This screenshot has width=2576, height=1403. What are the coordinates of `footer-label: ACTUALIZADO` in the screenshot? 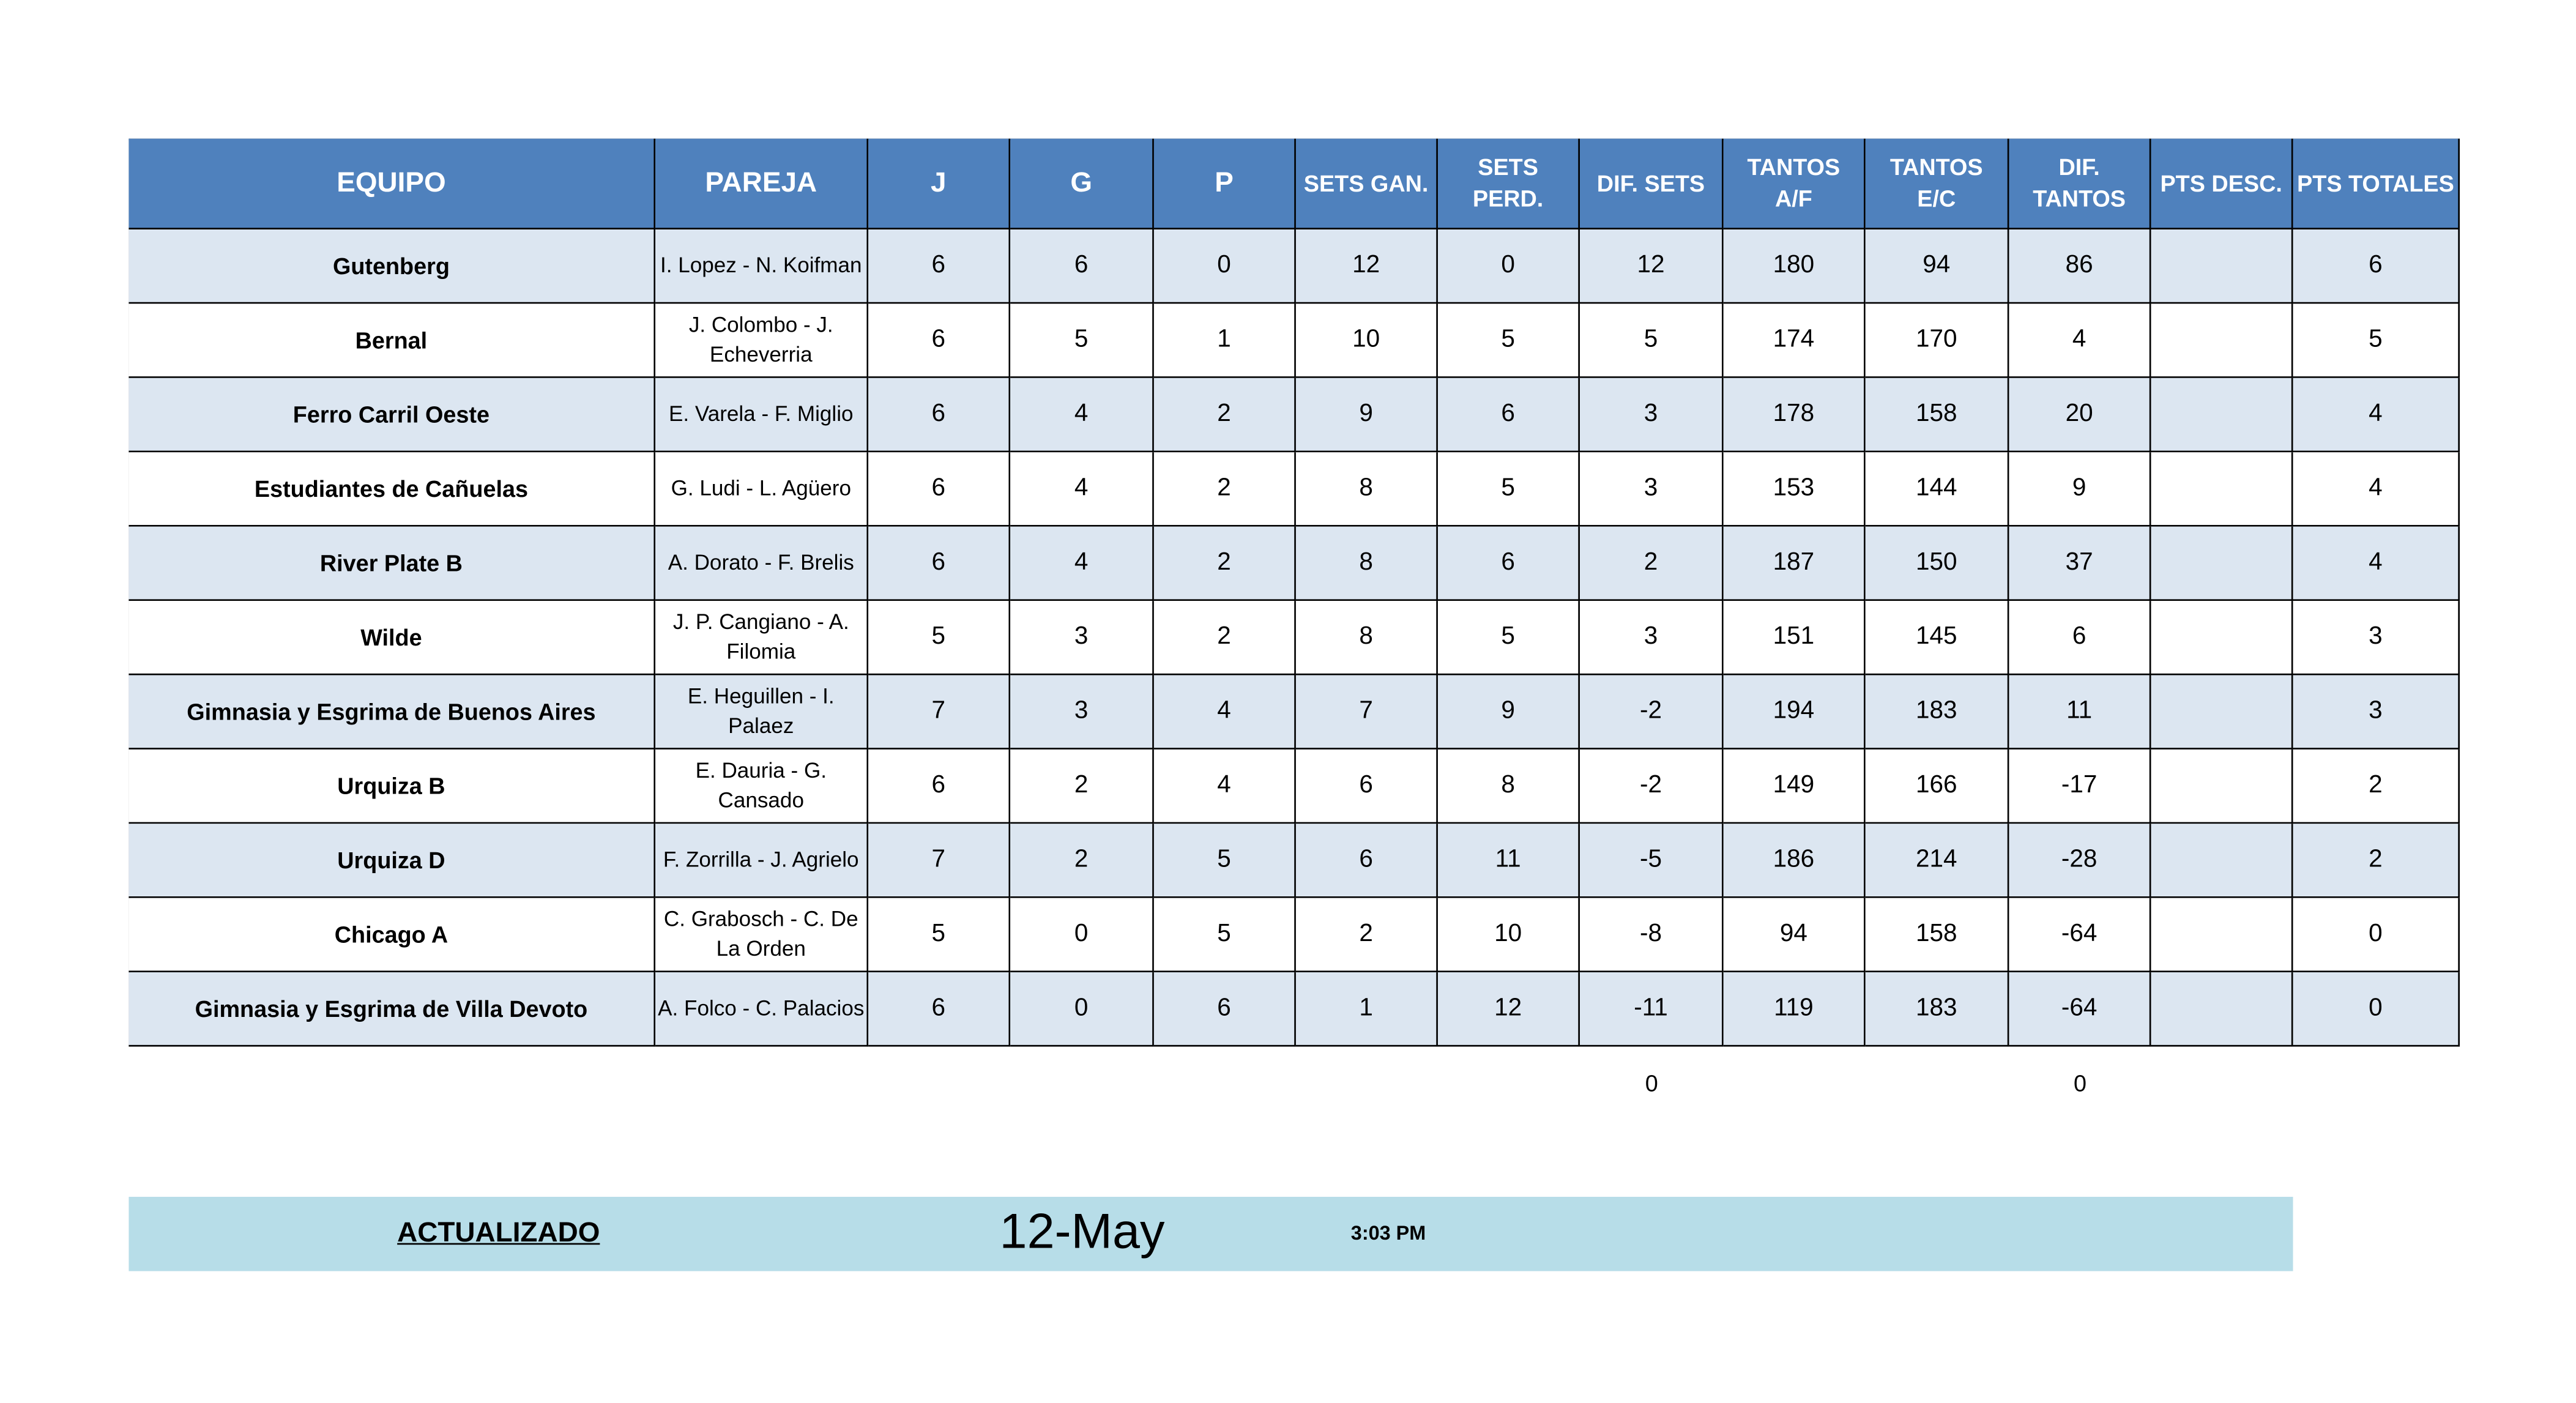 It's located at (498, 1232).